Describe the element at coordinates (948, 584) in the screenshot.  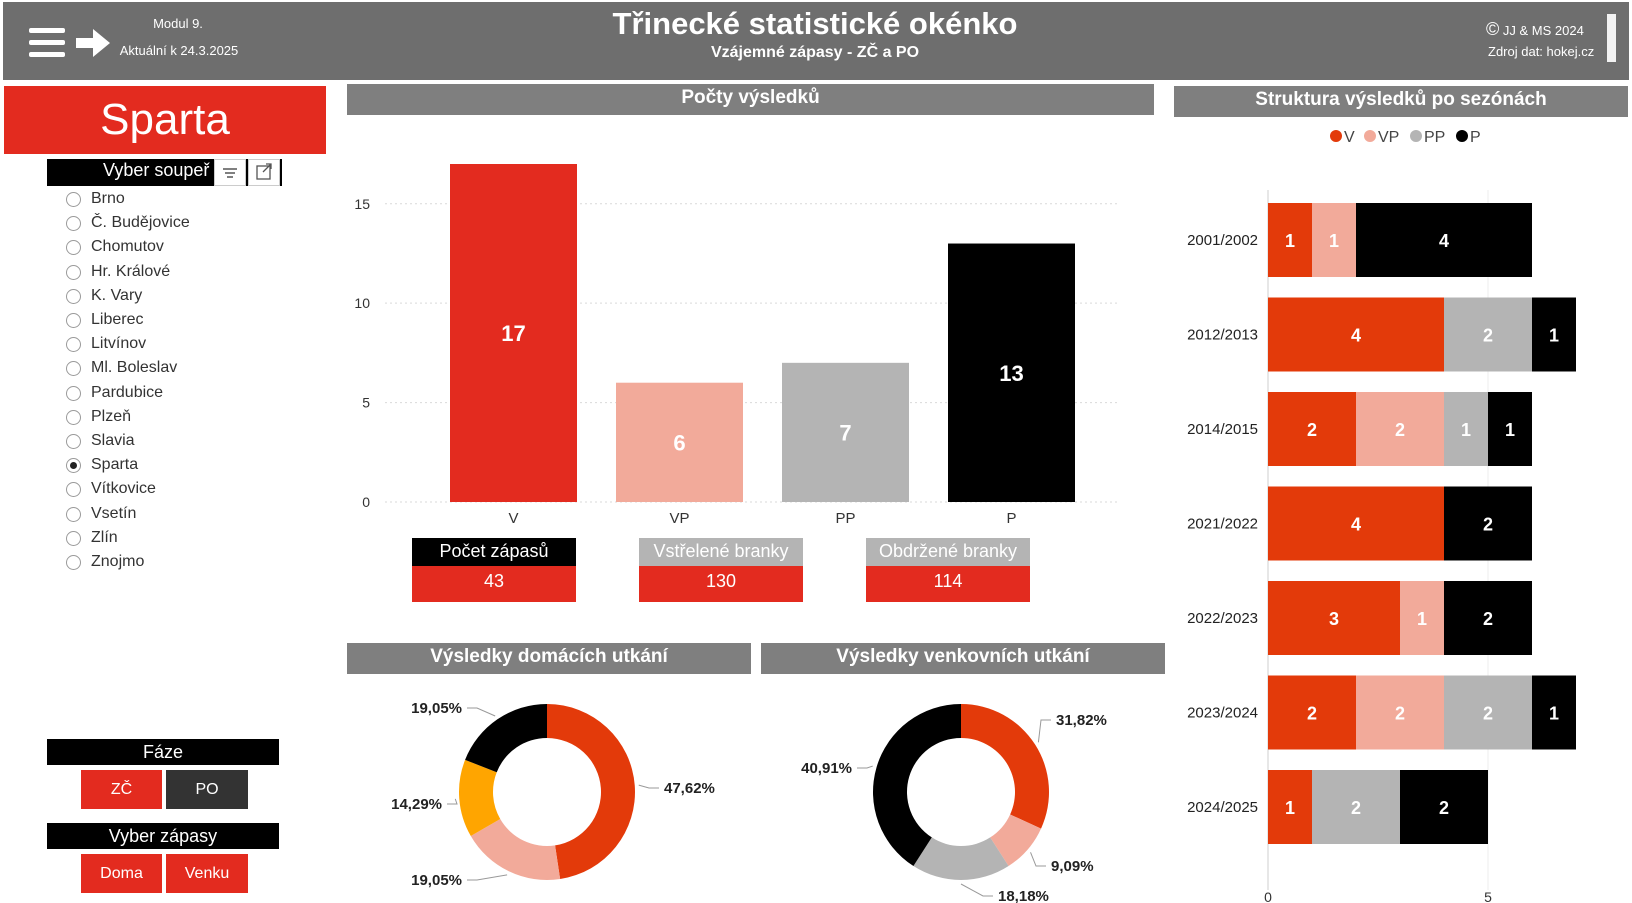
I see `kpi-value: 114` at that location.